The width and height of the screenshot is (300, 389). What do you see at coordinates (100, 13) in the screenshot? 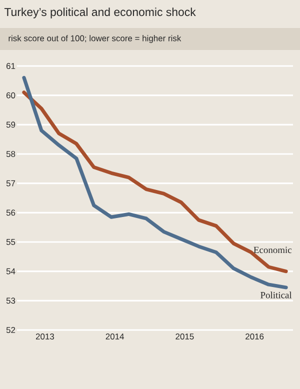
I see `chart-title: Turkey’s political and economic shock` at bounding box center [100, 13].